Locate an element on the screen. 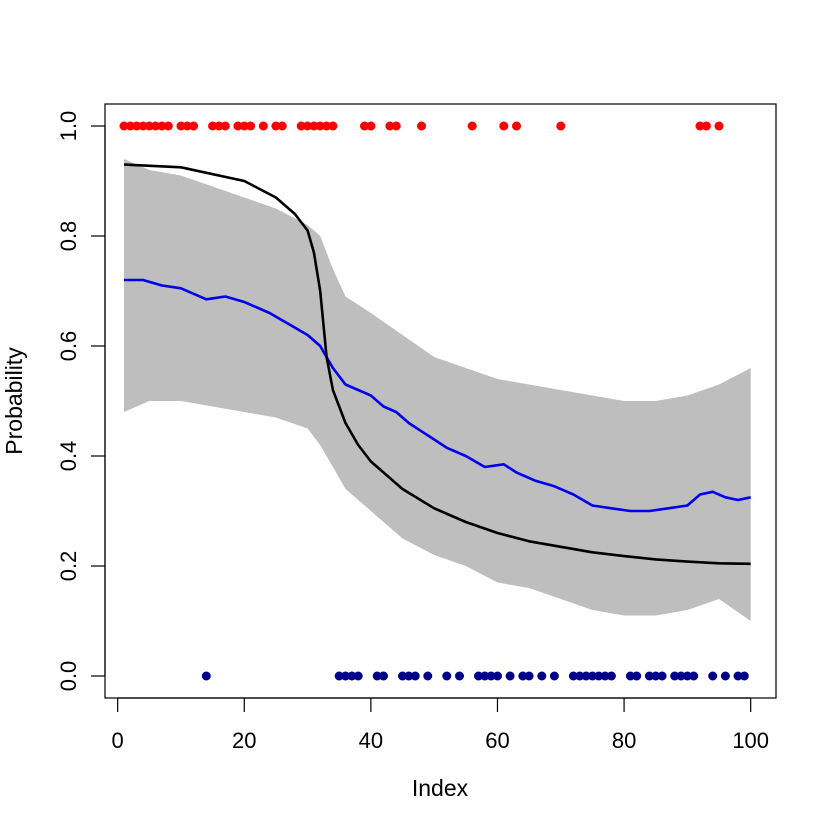 This screenshot has width=830, height=830. y-tick-label: 0.4 is located at coordinates (68, 456).